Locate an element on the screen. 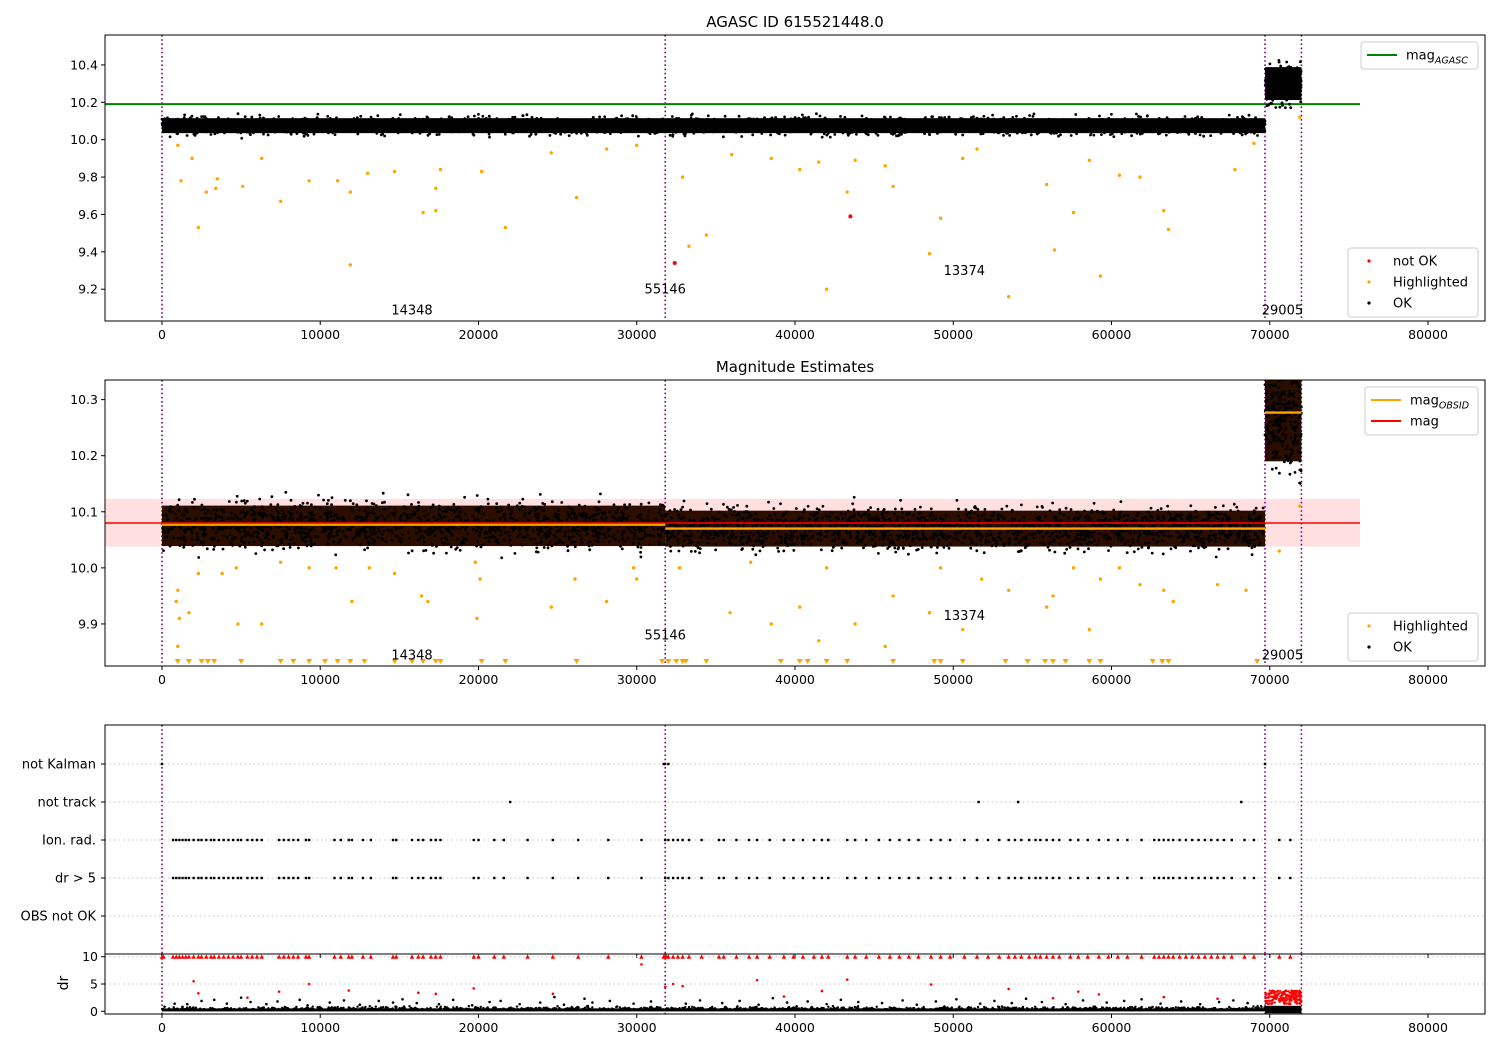 The width and height of the screenshot is (1500, 1054). highlighted-point is located at coordinates (198, 227).